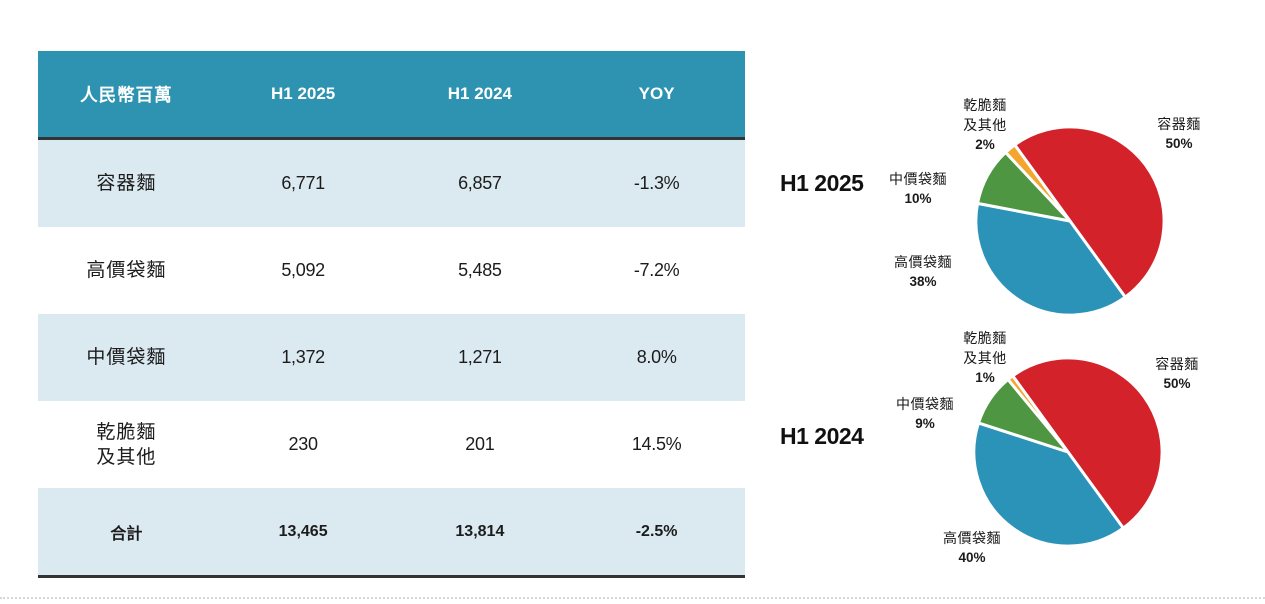 Image resolution: width=1265 pixels, height=604 pixels. Describe the element at coordinates (391, 444) in the screenshot. I see `table-row-crispy-others: 乾脆麵 及其他 230 201 14.5%` at that location.